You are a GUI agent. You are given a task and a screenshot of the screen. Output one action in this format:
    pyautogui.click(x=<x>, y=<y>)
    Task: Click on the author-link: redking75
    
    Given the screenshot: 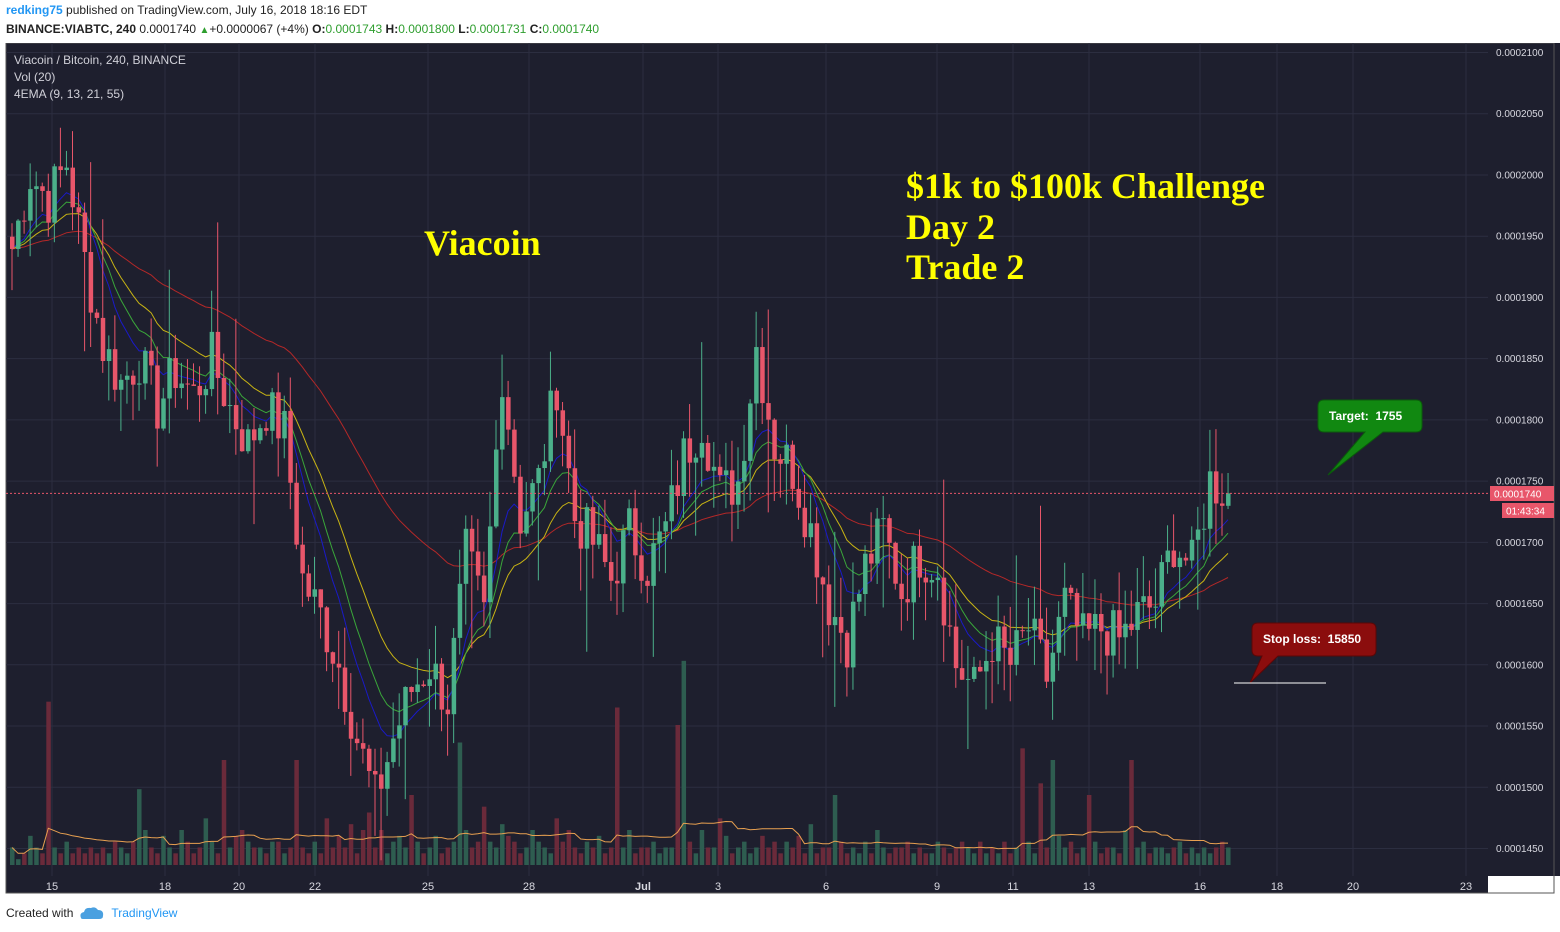 What is the action you would take?
    pyautogui.click(x=34, y=10)
    